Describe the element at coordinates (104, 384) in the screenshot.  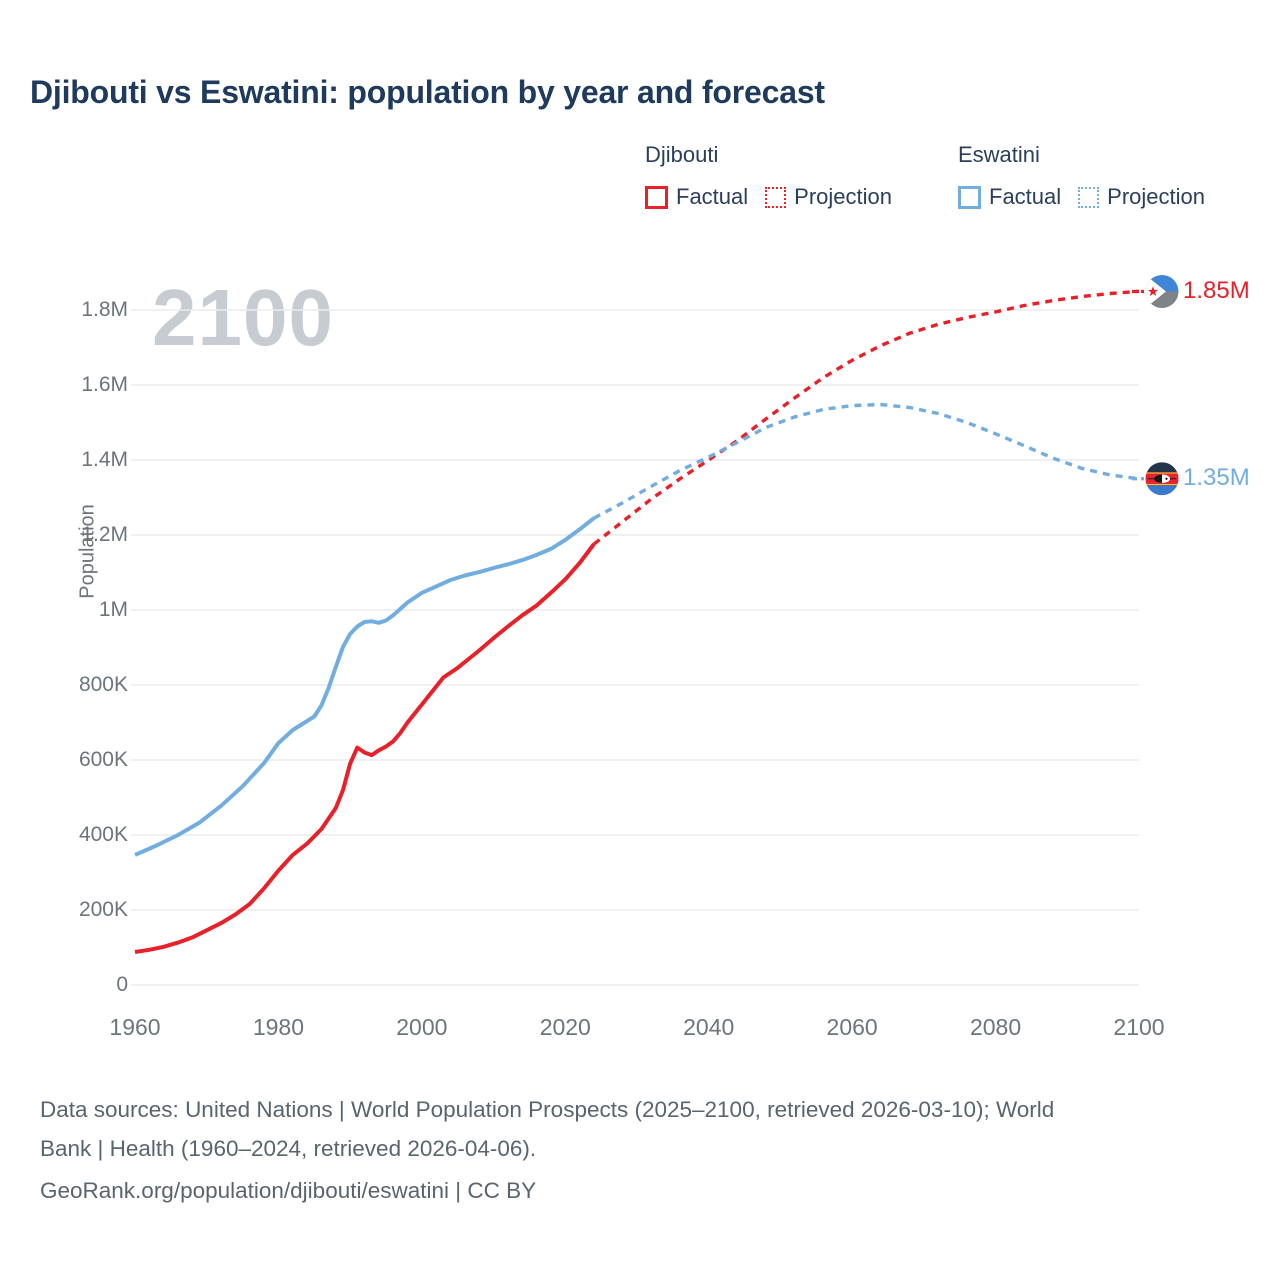
I see `y-tick-label: 1.6M` at that location.